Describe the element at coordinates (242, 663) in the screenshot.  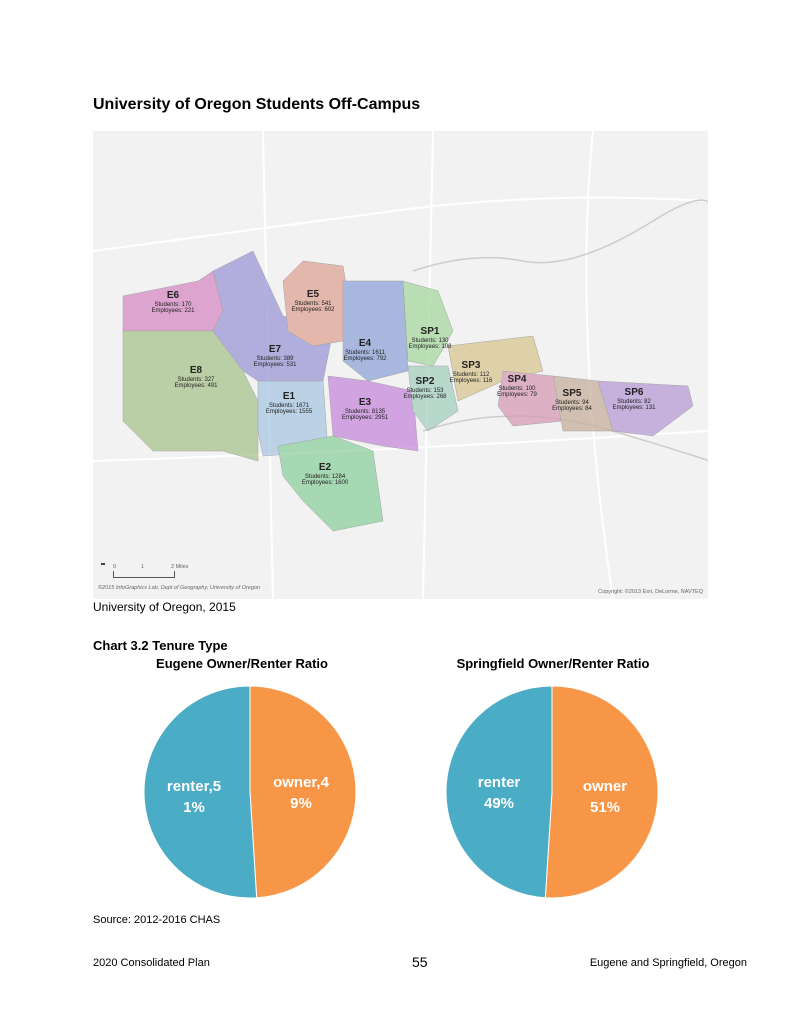
I see `eugene-pie-title: Eugene Owner/Renter Ratio` at that location.